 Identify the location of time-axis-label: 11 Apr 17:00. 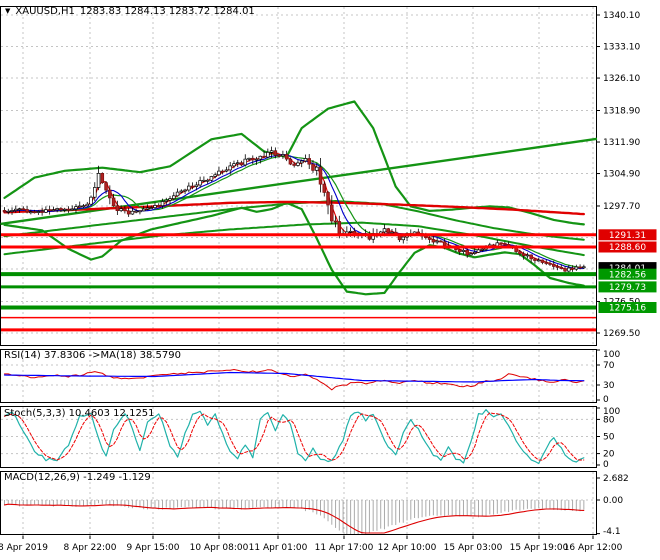
(344, 548).